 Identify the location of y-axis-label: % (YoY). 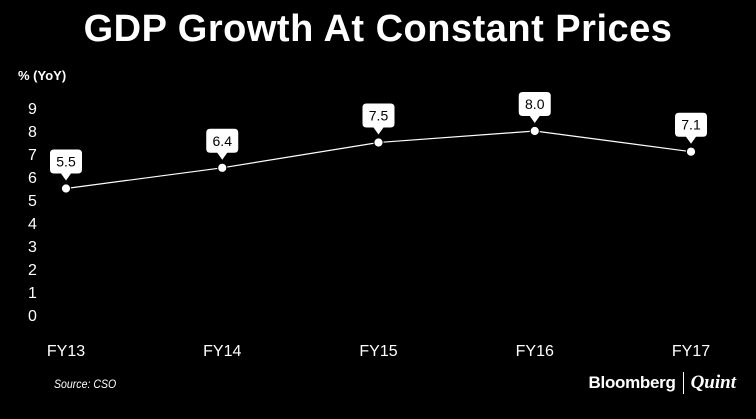
(42, 75).